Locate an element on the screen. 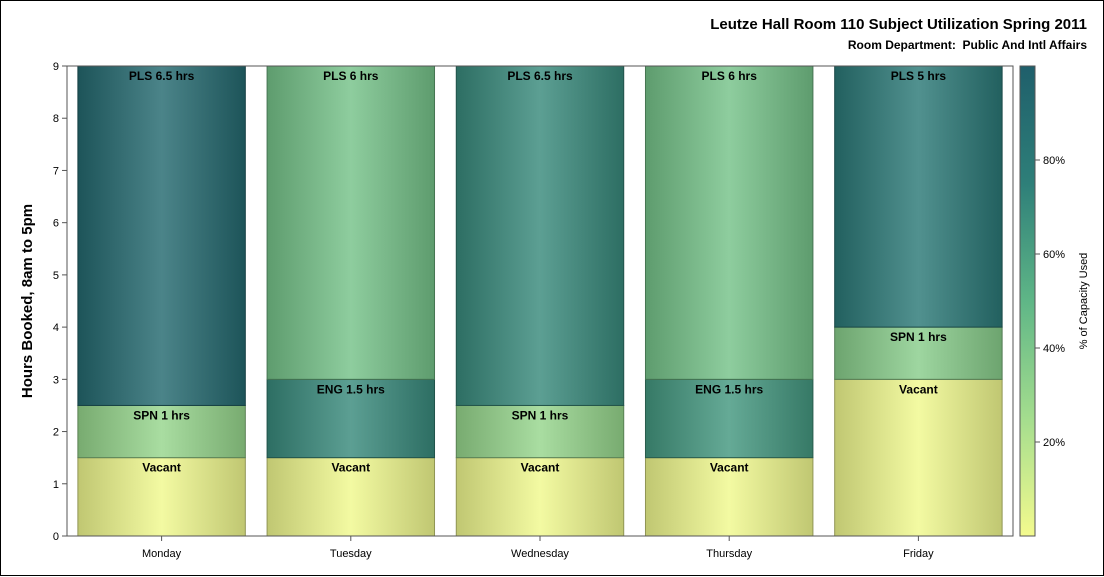 This screenshot has width=1104, height=577. colorbar-label: % of Capacity Used is located at coordinates (1084, 301).